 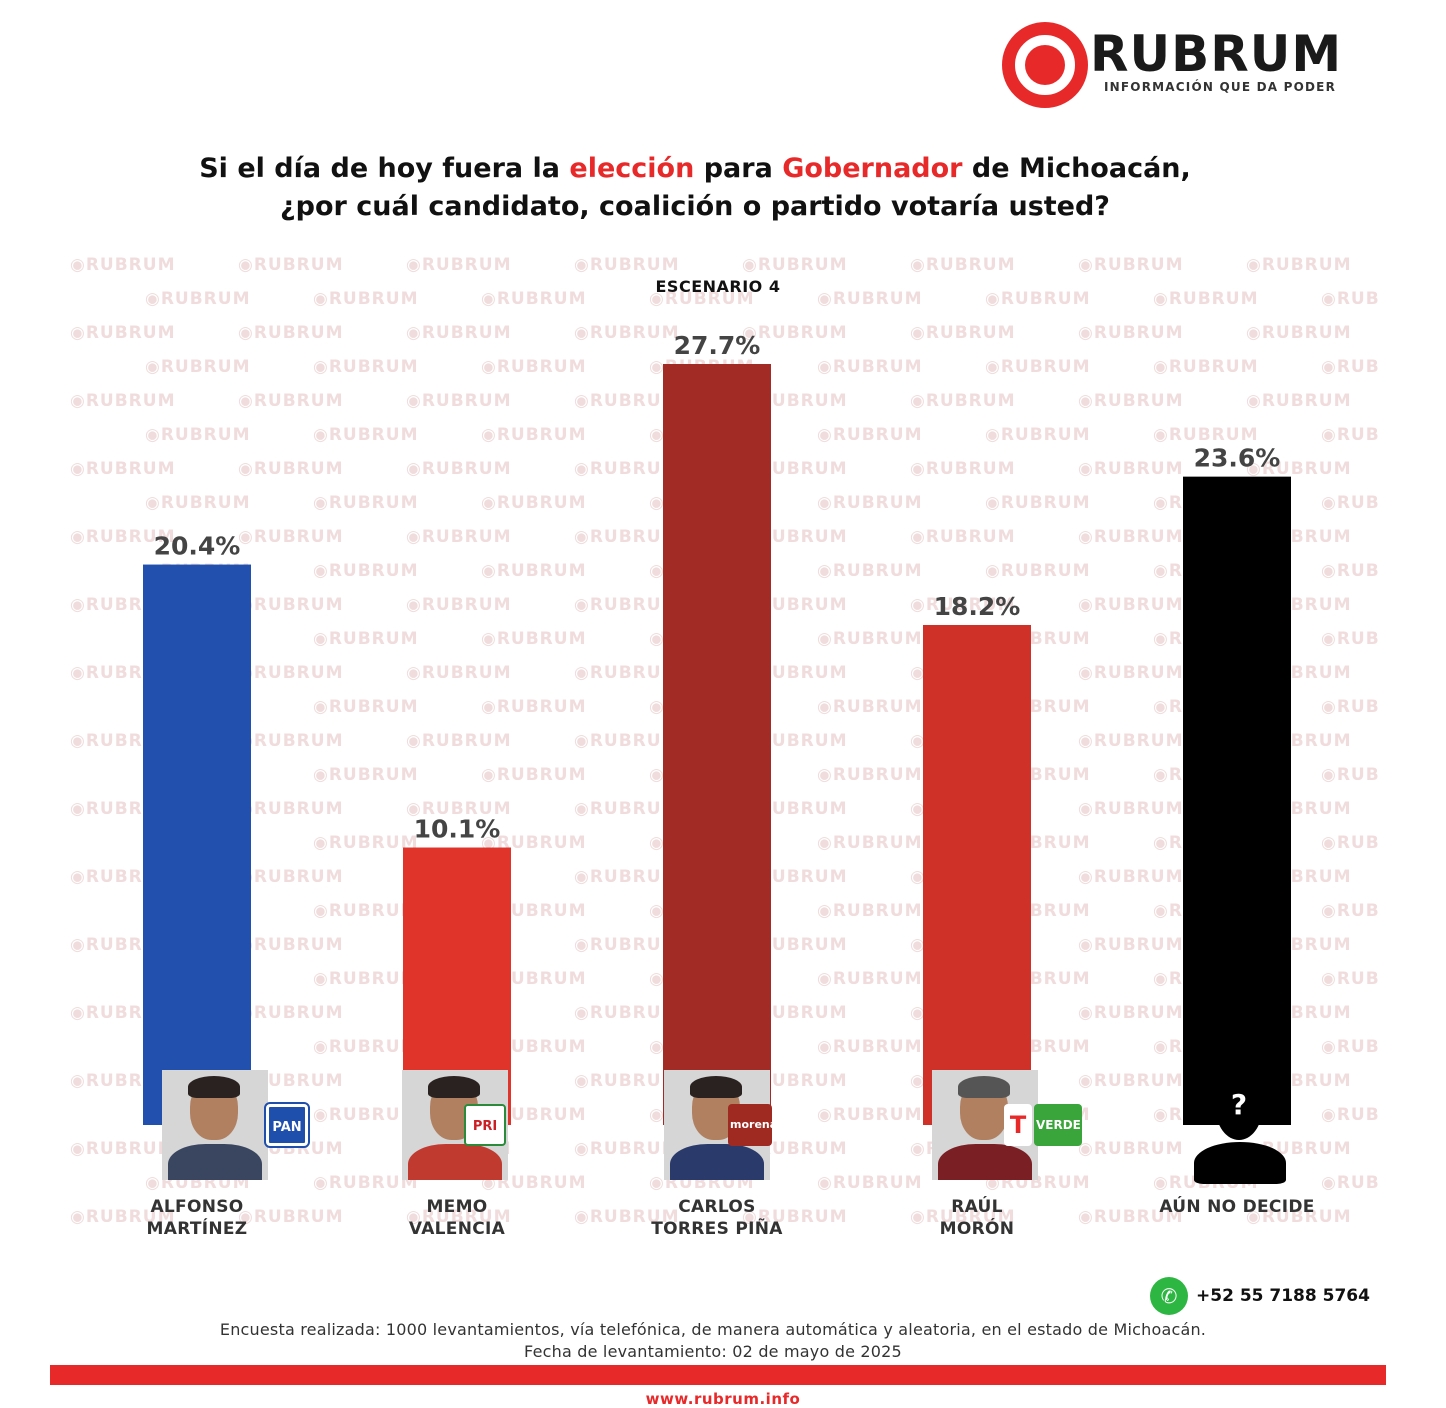 I want to click on name-line: MORÓN, so click(x=977, y=1229).